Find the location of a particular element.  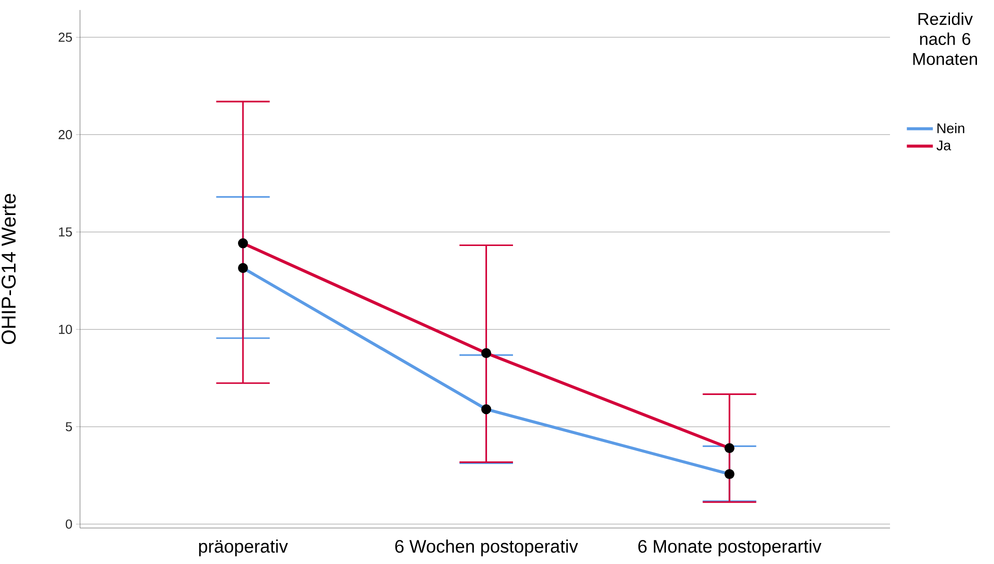

y-tick-label: 0 is located at coordinates (69, 524).